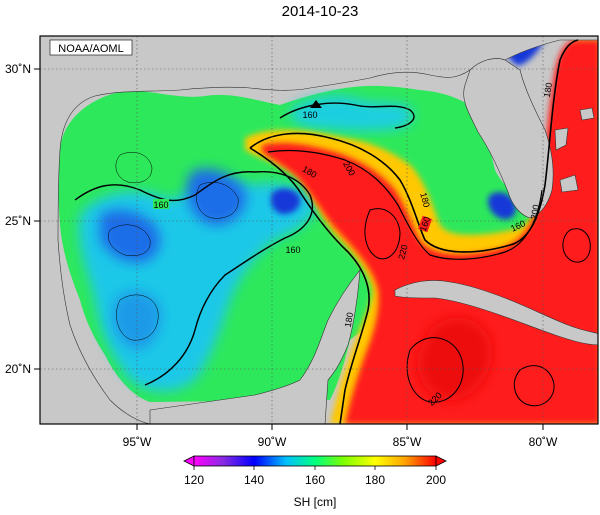  What do you see at coordinates (315, 461) in the screenshot?
I see `colorbar-bar` at bounding box center [315, 461].